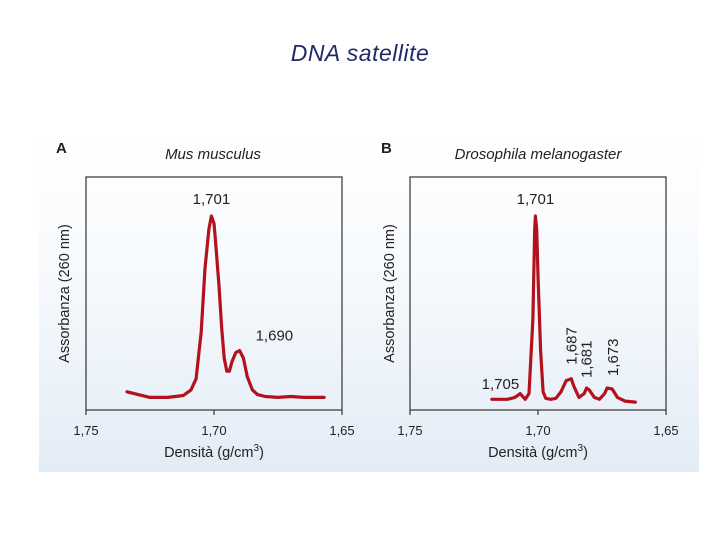  What do you see at coordinates (409, 430) in the screenshot?
I see `panel-b-x-tick-label: 1,75` at bounding box center [409, 430].